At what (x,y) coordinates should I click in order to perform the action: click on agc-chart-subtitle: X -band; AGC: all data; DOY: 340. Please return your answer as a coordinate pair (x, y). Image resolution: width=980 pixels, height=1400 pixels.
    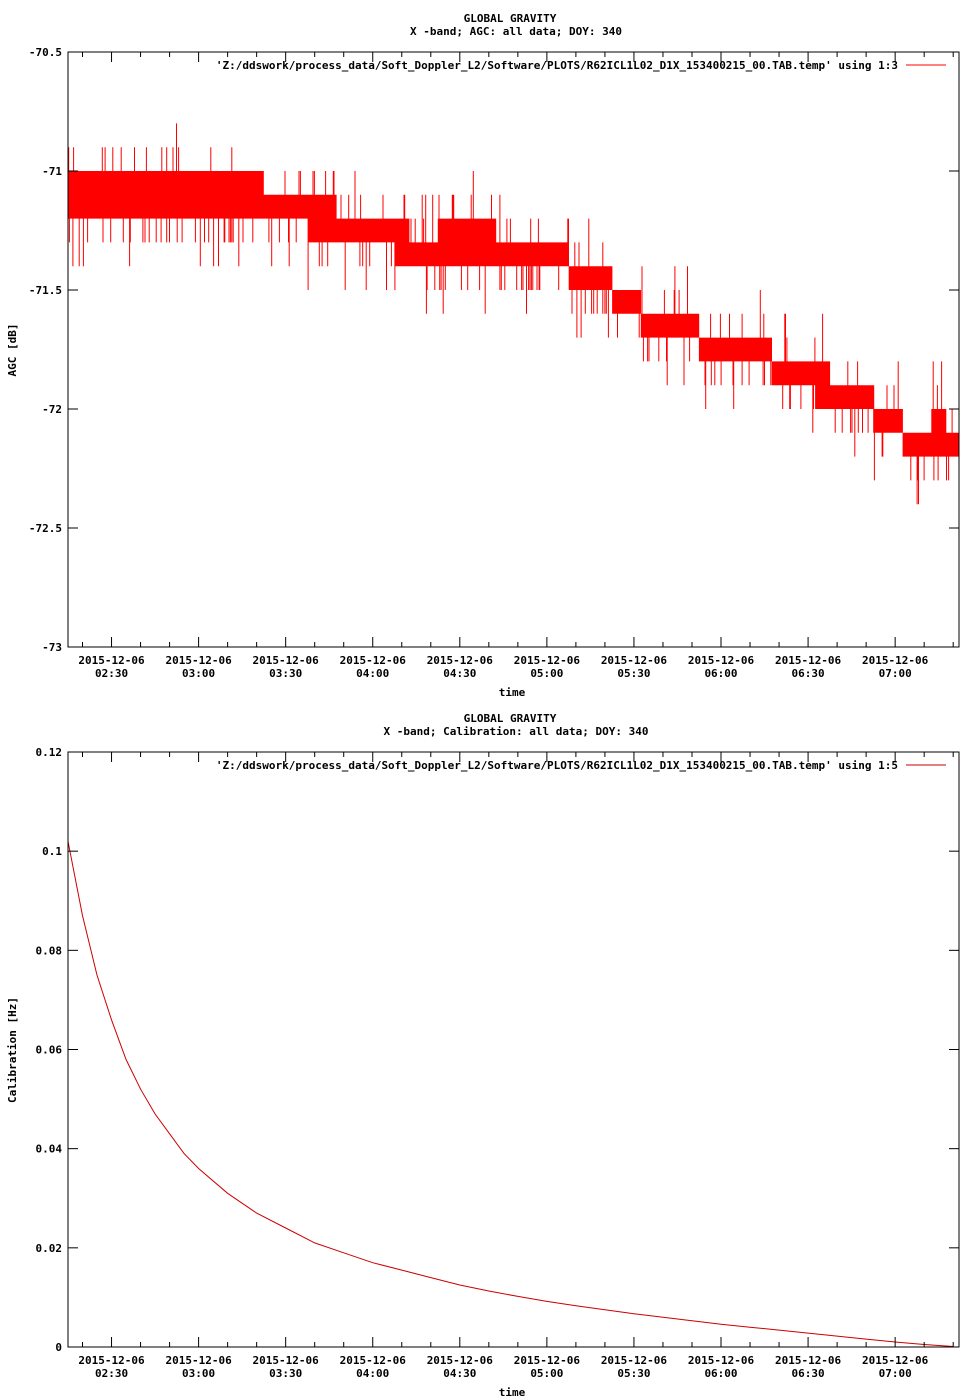
    Looking at the image, I should click on (516, 31).